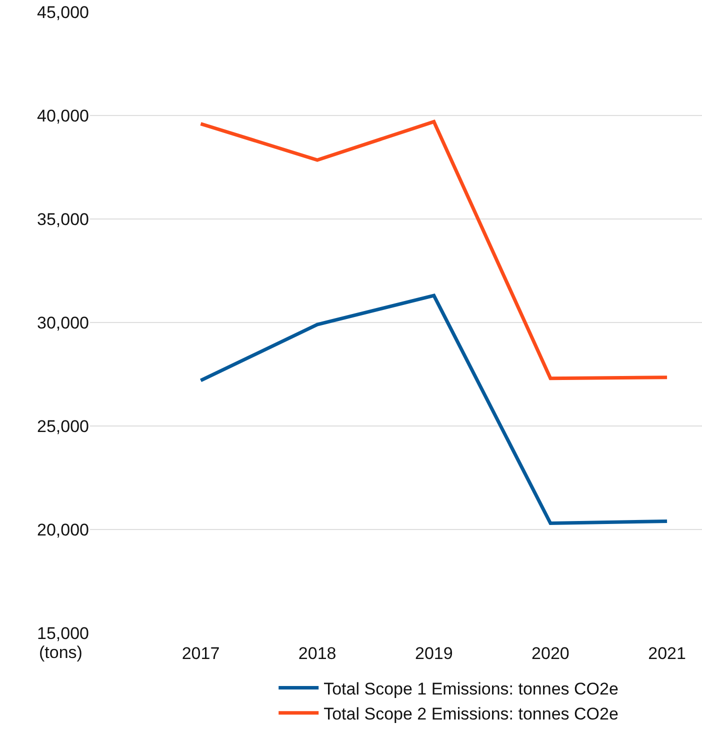  I want to click on y-axis-title: (tons), so click(60, 652).